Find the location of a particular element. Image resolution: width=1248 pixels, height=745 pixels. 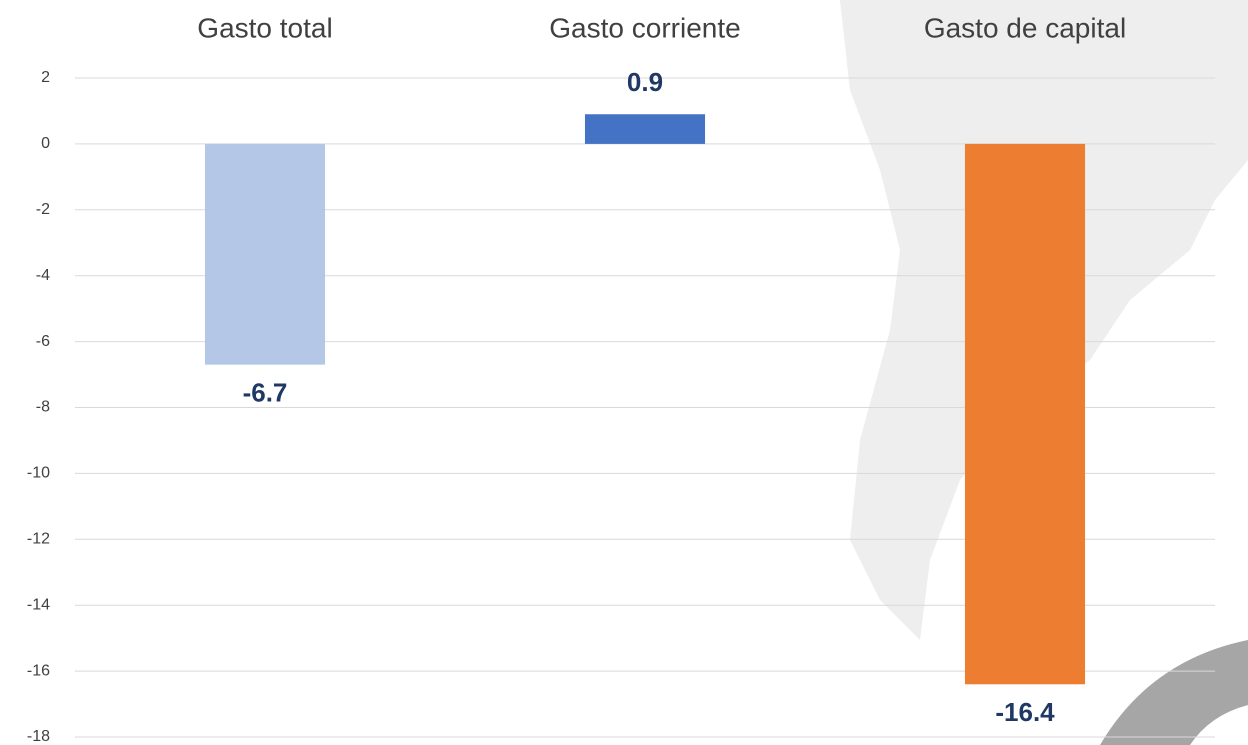

category-label: Gasto de capital is located at coordinates (1025, 27).